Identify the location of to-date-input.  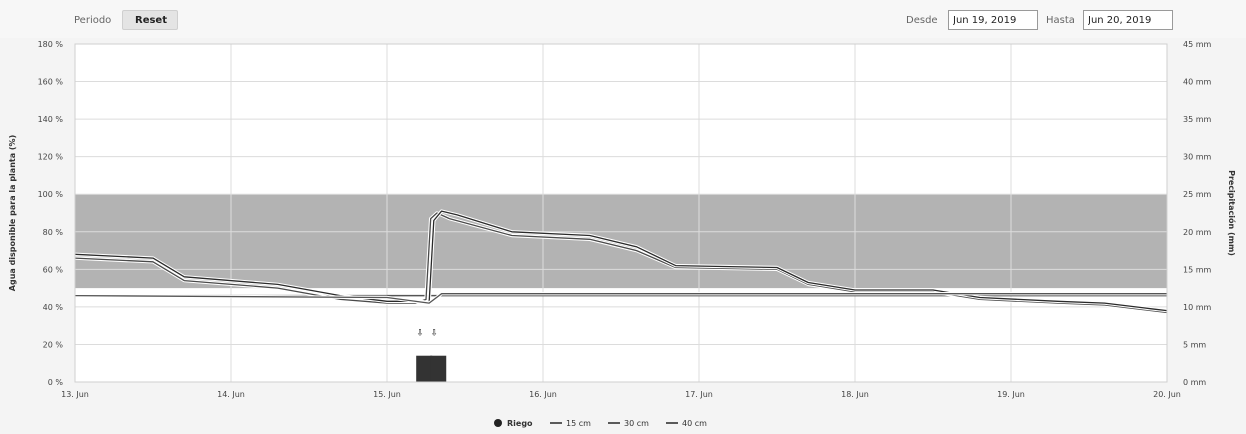
(1128, 20).